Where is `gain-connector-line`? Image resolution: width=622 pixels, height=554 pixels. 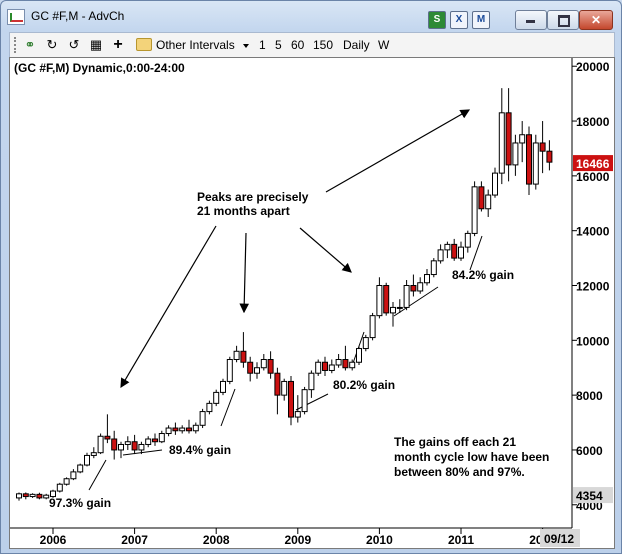 gain-connector-line is located at coordinates (97, 475).